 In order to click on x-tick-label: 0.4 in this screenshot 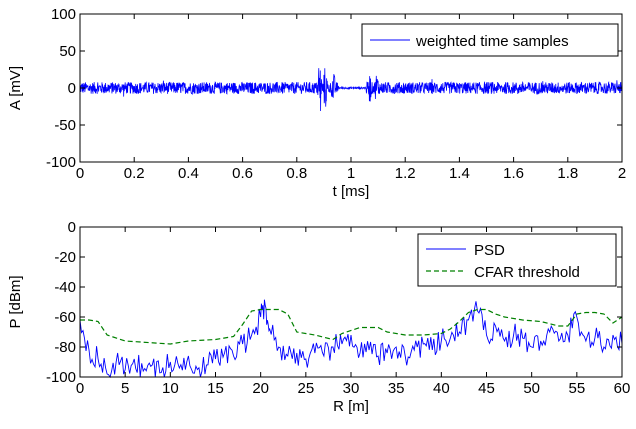, I will do `click(188, 173)`.